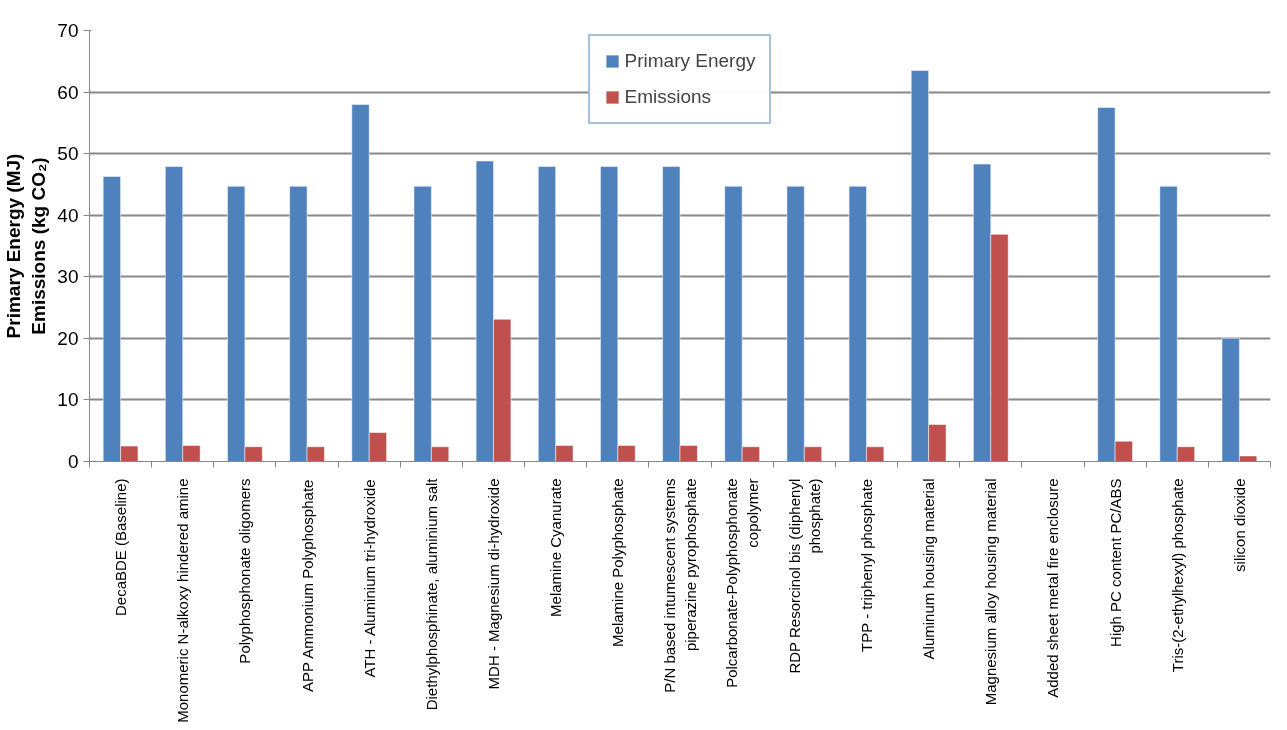 The width and height of the screenshot is (1287, 730). Describe the element at coordinates (431, 594) in the screenshot. I see `x-tick-label: Diethylphosphinate, aluminium salt` at that location.